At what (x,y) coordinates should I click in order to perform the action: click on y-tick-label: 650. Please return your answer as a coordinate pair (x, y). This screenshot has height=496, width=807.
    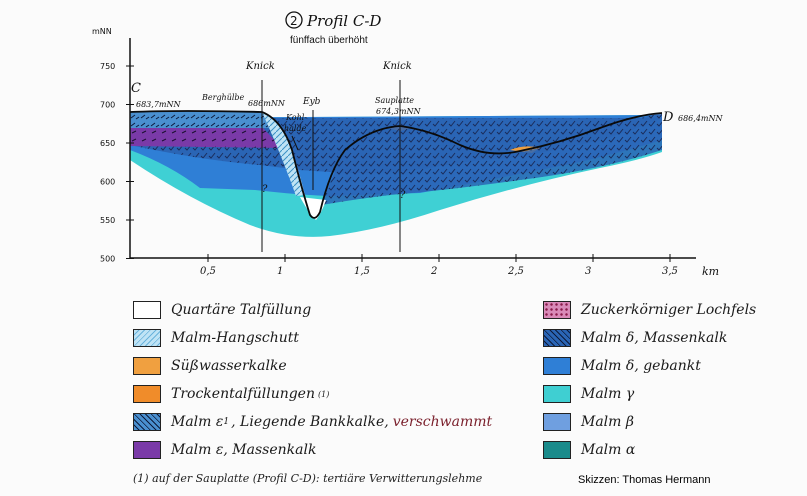
    Looking at the image, I should click on (107, 143).